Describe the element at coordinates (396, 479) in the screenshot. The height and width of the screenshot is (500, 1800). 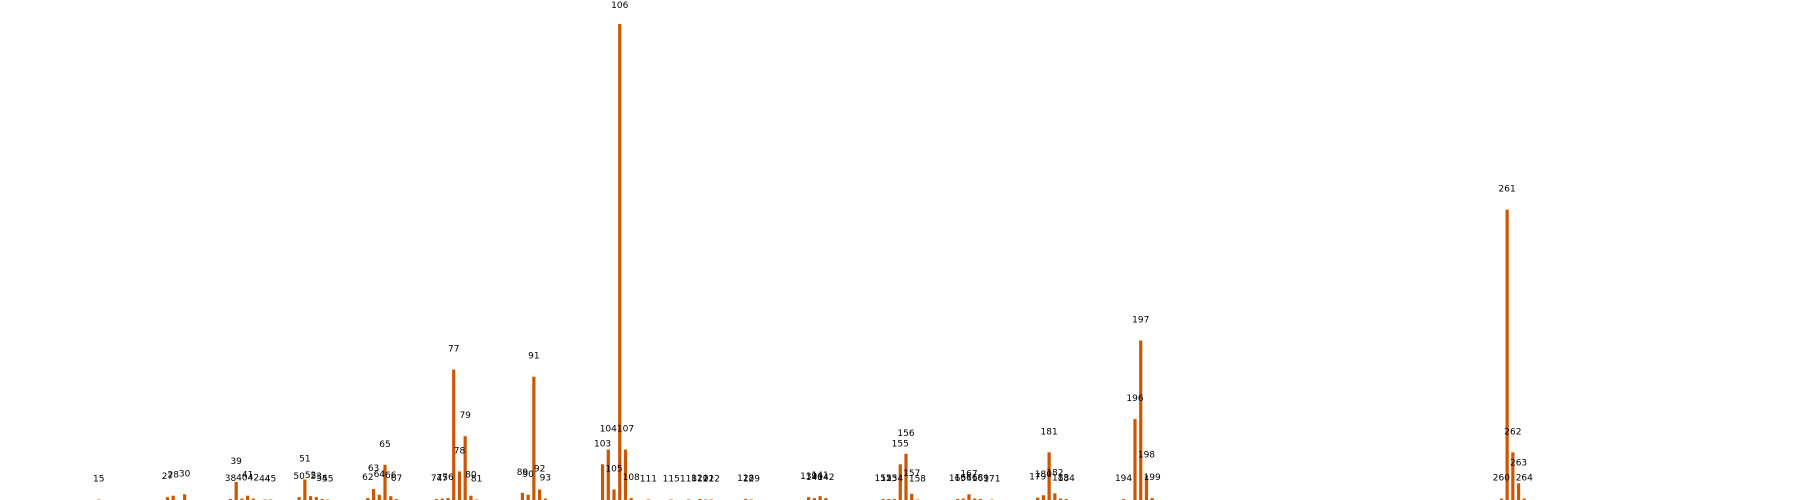
I see `bar-label-67: 67` at that location.